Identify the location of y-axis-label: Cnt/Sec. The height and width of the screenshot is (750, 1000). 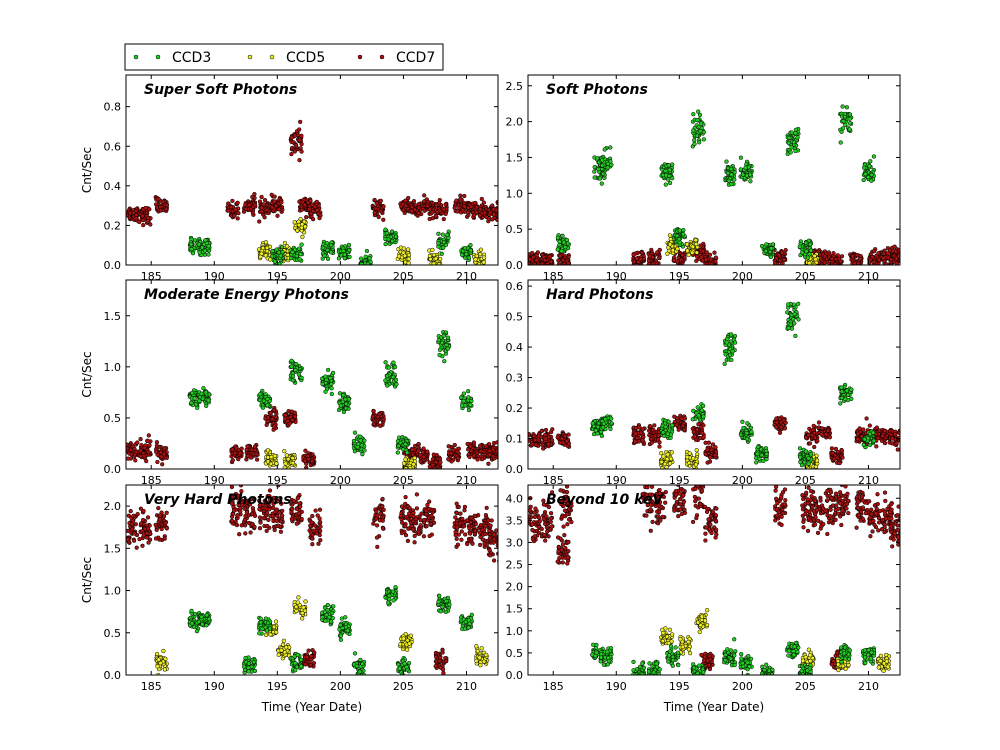
(87, 170).